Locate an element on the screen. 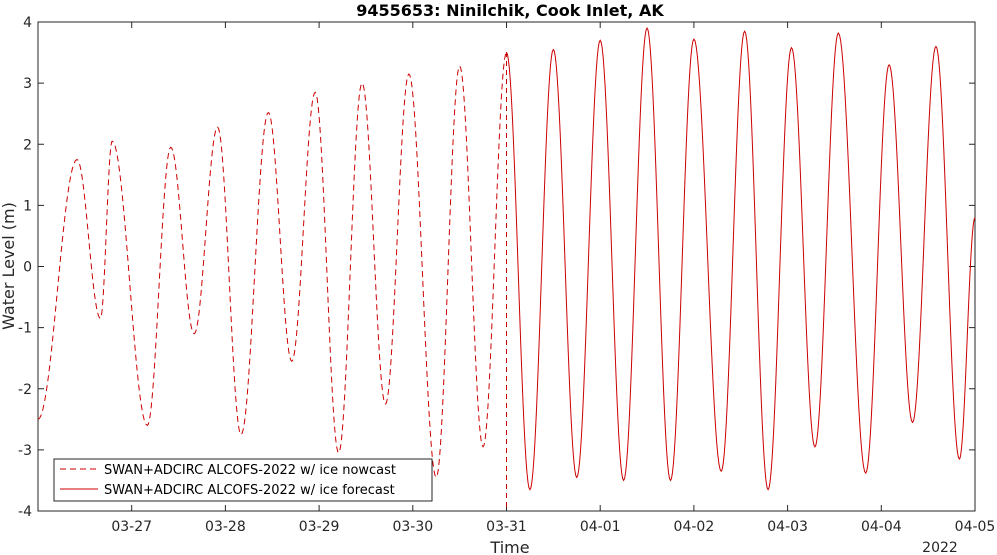 This screenshot has height=555, width=997. legend-label-forecast: SWAN+ADCIRC ALCOFS-2022 w/ ice forecast is located at coordinates (249, 490).